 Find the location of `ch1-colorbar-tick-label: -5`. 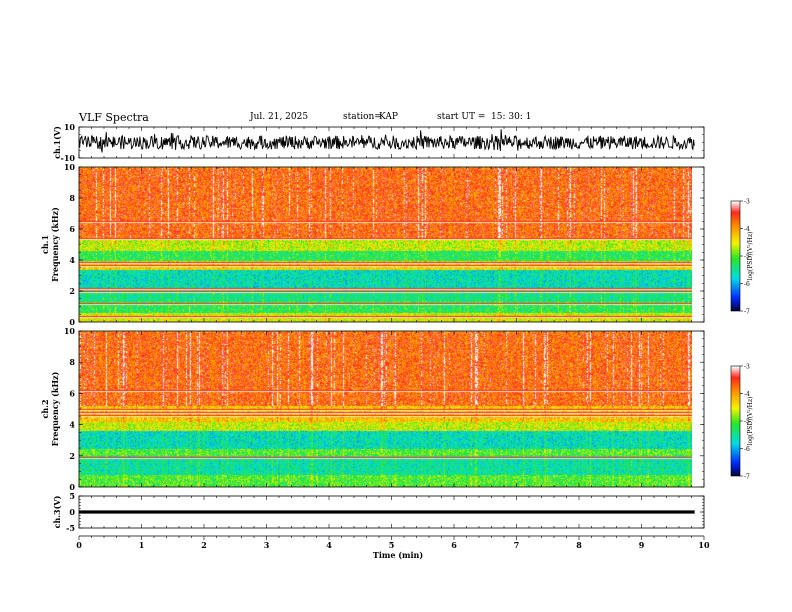

ch1-colorbar-tick-label: -5 is located at coordinates (747, 257).